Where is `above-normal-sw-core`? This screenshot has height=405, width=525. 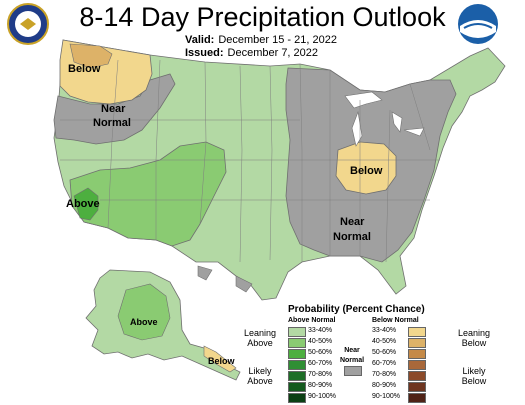
above-normal-sw-core is located at coordinates (86, 204).